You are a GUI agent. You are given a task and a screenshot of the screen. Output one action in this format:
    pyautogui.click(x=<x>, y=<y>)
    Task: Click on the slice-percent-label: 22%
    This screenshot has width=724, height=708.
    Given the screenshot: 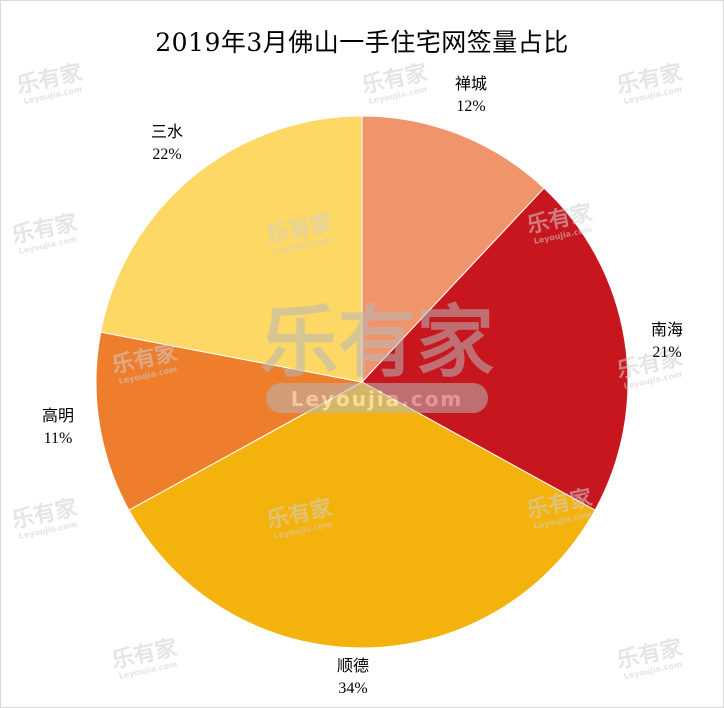 What is the action you would take?
    pyautogui.click(x=166, y=154)
    